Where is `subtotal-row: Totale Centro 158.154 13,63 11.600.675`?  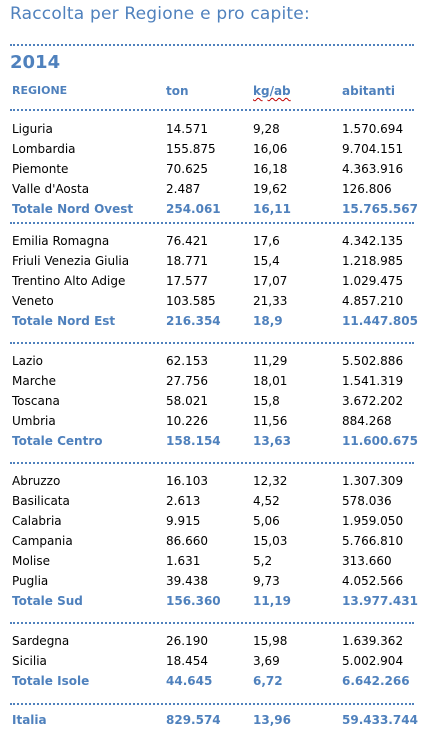
subtotal-row: Totale Centro 158.154 13,63 11.600.675 is located at coordinates (215, 441).